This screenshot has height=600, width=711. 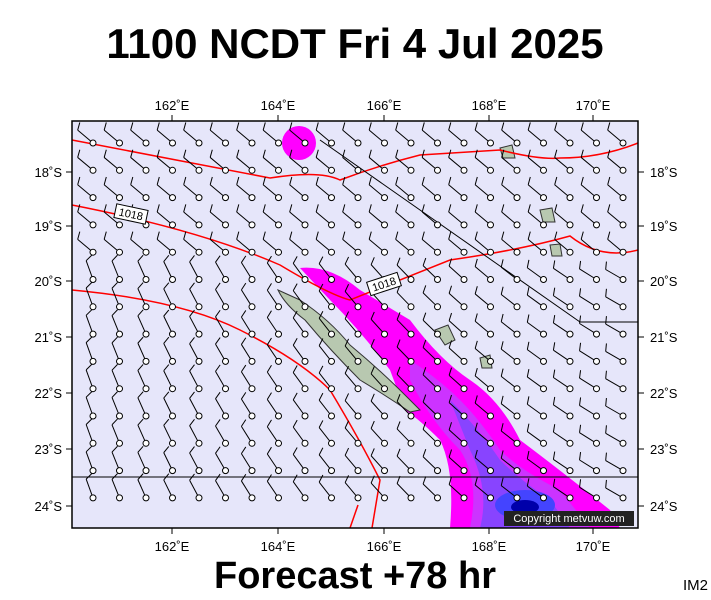 What do you see at coordinates (131, 215) in the screenshot?
I see `isobar-label: 1018` at bounding box center [131, 215].